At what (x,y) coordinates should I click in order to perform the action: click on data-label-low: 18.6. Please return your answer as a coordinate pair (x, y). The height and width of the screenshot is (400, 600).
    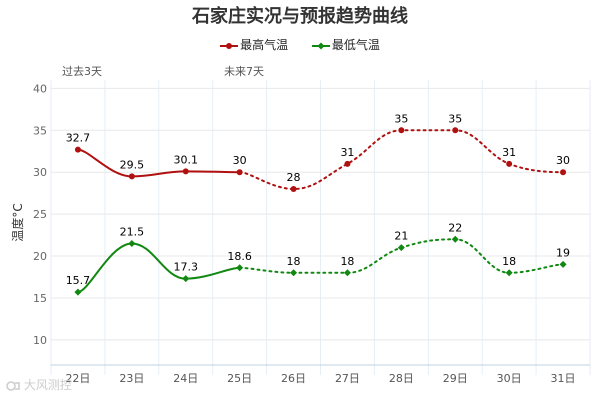
    Looking at the image, I should click on (239, 256).